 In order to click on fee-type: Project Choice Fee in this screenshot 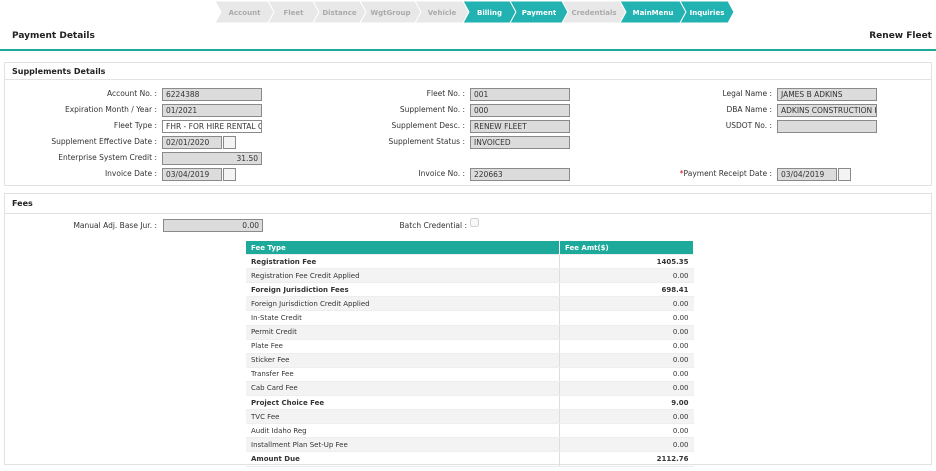, I will do `click(403, 403)`.